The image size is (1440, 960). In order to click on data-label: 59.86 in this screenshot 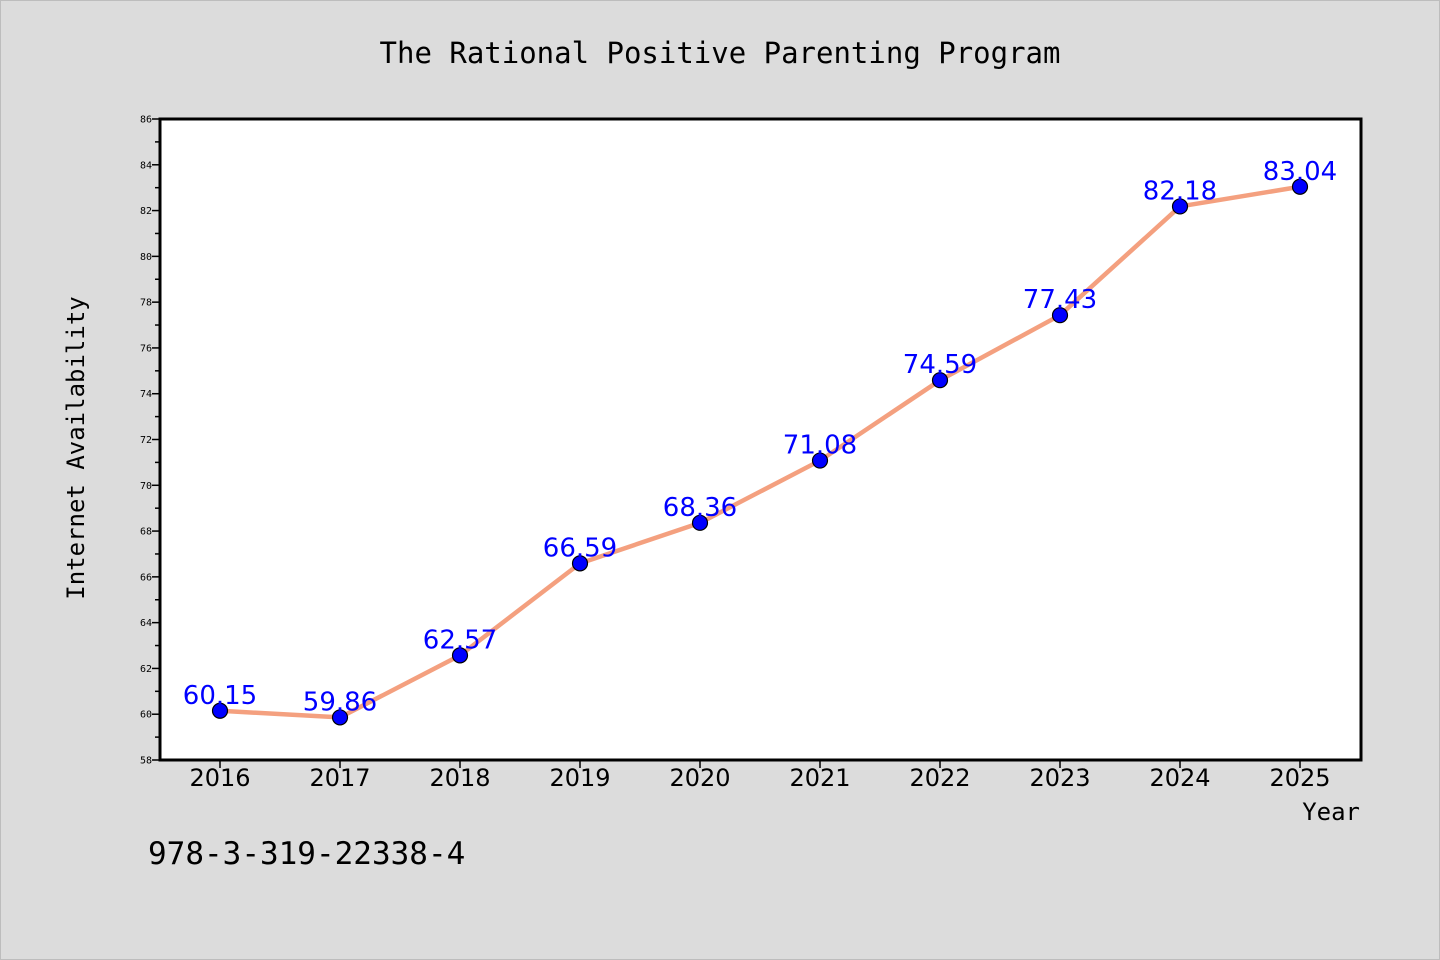, I will do `click(340, 702)`.